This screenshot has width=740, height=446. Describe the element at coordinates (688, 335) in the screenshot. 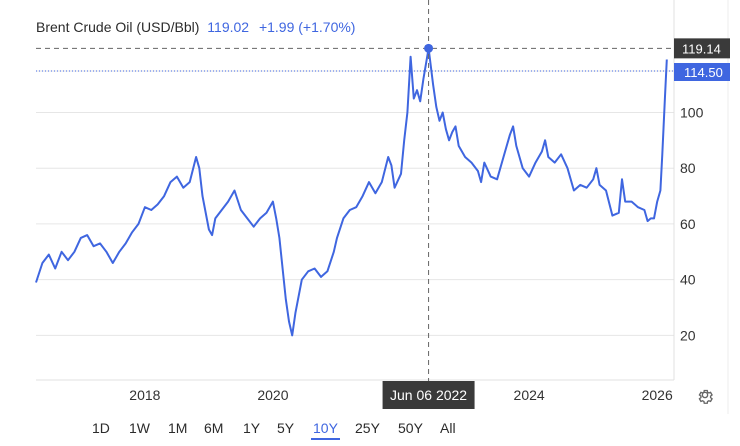

I see `y-tick-label: 20` at that location.